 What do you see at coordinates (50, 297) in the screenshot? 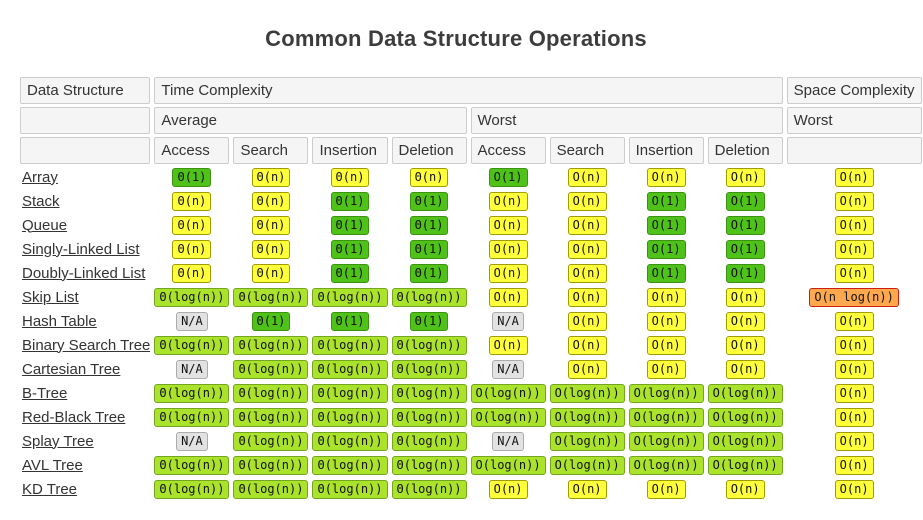
I see `data-structure-link: Skip List` at bounding box center [50, 297].